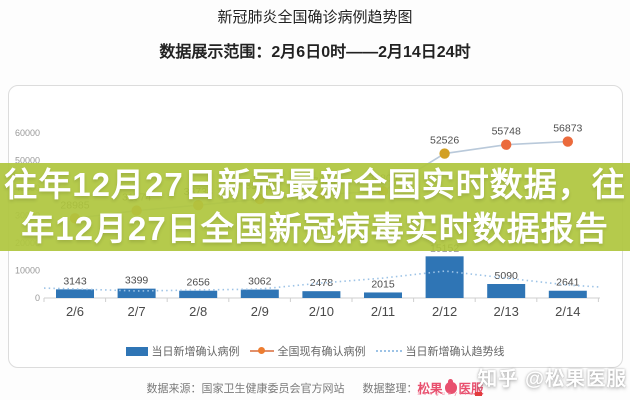 The width and height of the screenshot is (630, 400). What do you see at coordinates (552, 379) in the screenshot?
I see `zhihu-watermark: 知乎 @松果医服` at bounding box center [552, 379].